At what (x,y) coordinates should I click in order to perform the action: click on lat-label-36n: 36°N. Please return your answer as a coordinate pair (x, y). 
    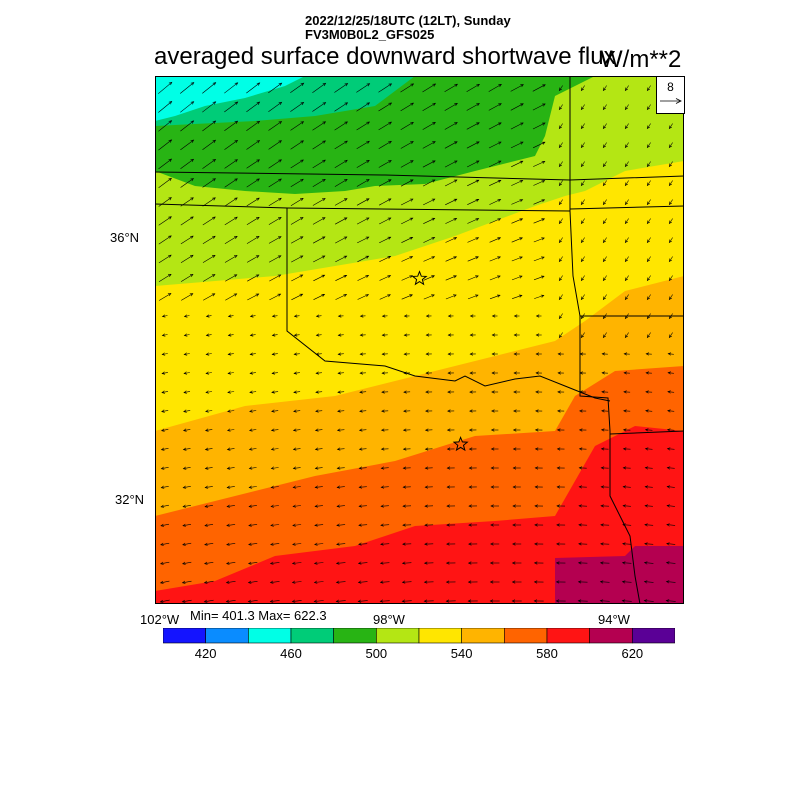
    Looking at the image, I should click on (125, 237).